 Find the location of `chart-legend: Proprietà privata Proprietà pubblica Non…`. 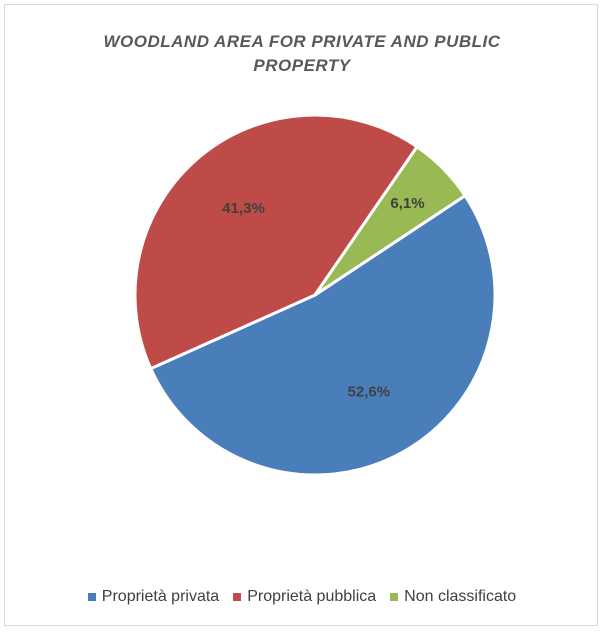

chart-legend: Proprietà privata Proprietà pubblica Non… is located at coordinates (302, 597).